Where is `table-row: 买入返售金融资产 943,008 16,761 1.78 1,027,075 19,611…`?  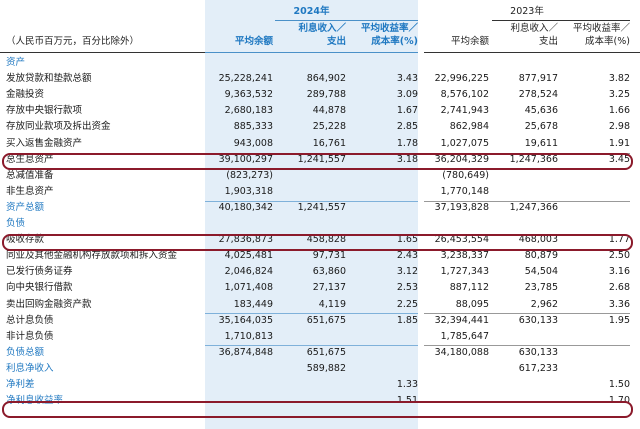
table-row: 买入返售金融资产 943,008 16,761 1.78 1,027,075 19,611… is located at coordinates (320, 144).